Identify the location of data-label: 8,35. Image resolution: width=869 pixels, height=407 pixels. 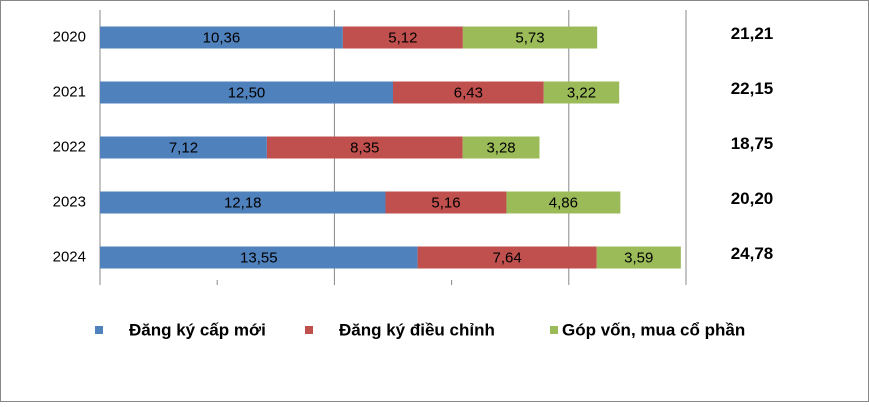
(364, 147).